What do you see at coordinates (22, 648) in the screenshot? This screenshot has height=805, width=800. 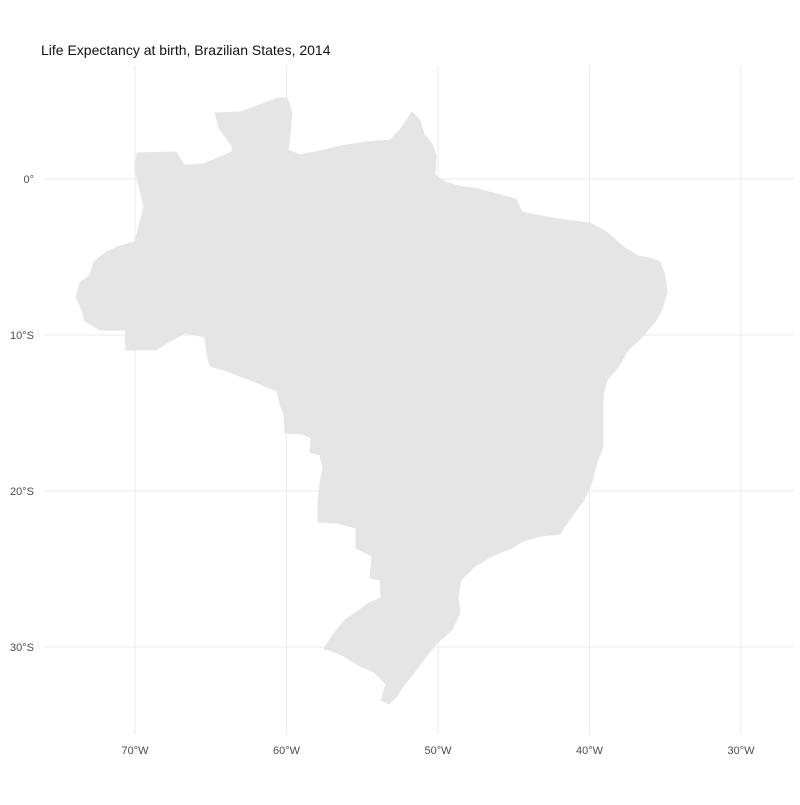 I see `y-tick-label: 30°S` at bounding box center [22, 648].